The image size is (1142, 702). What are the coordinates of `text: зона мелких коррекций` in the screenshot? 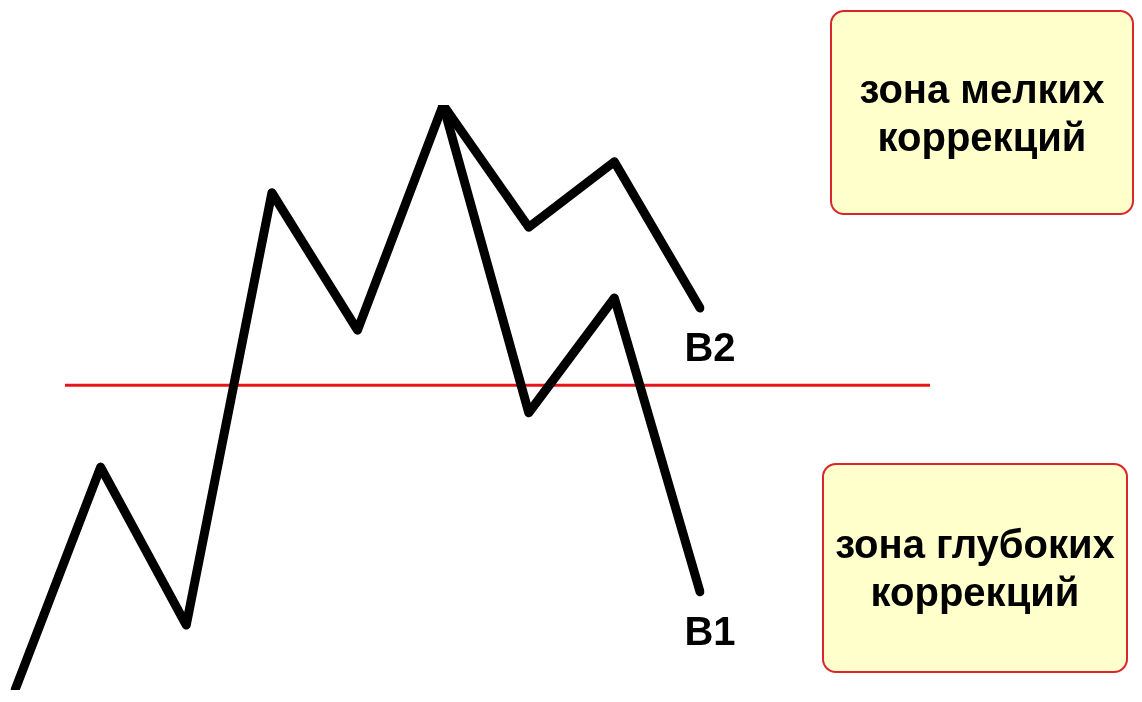 It's located at (982, 112).